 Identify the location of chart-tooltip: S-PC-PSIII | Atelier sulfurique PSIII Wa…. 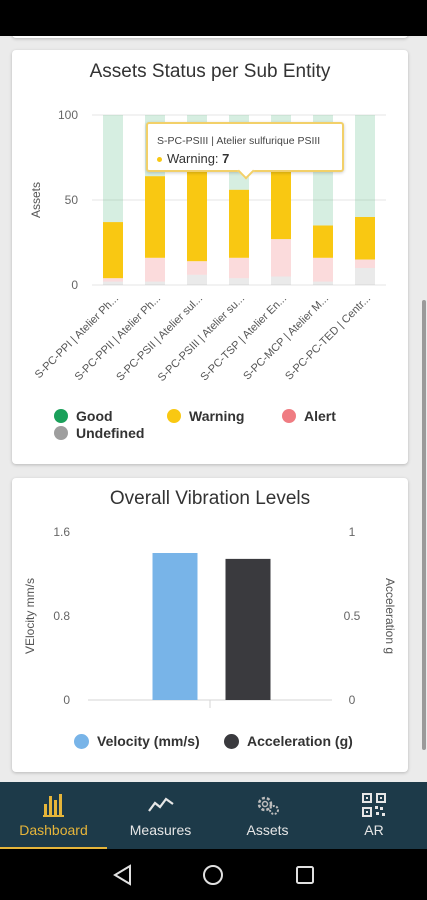
(245, 147).